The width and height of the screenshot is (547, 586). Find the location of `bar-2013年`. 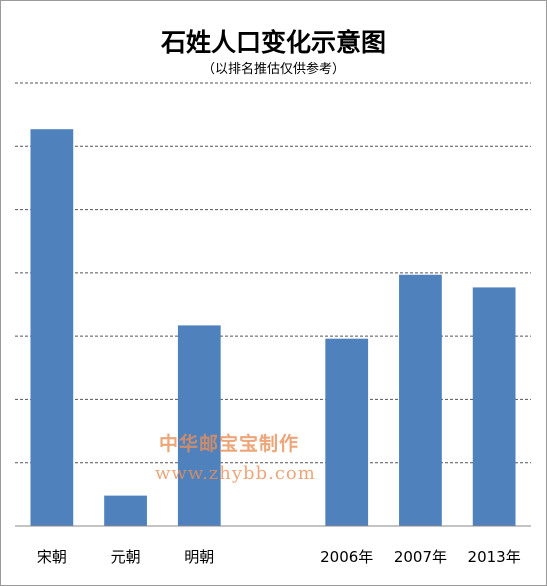

bar-2013年 is located at coordinates (494, 406).